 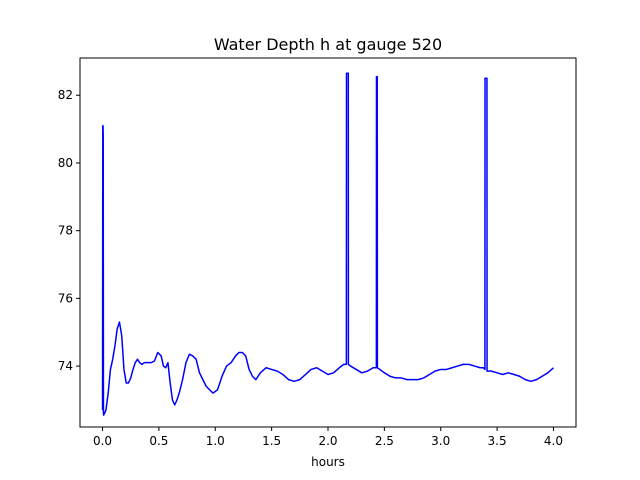 What do you see at coordinates (215, 441) in the screenshot?
I see `x-tick-label: 1.0` at bounding box center [215, 441].